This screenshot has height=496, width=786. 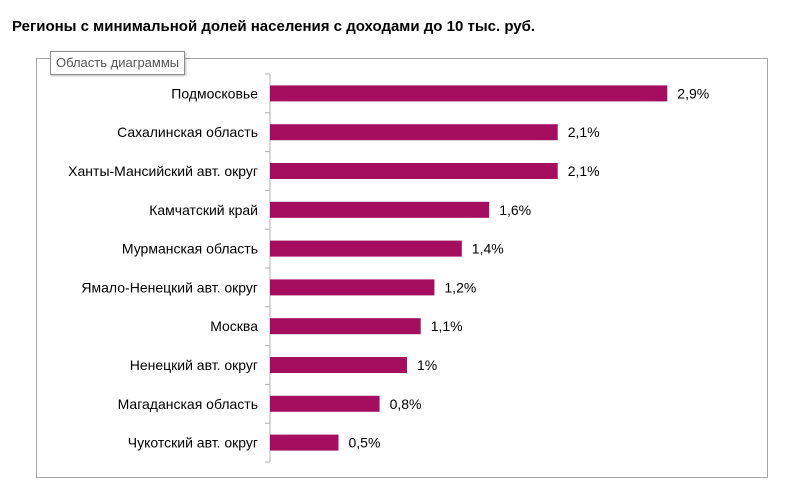 I want to click on data-label-9: 0,5%, so click(x=365, y=443).